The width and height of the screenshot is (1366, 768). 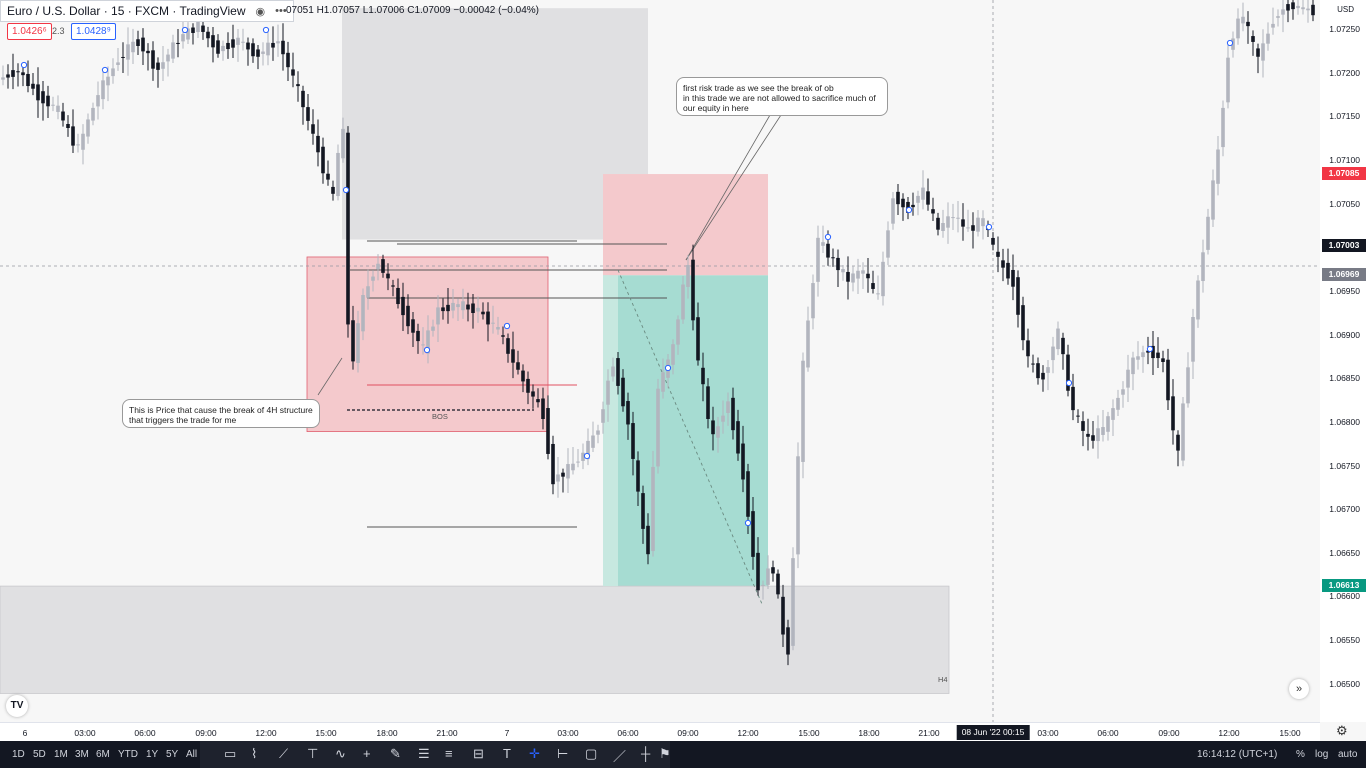 What do you see at coordinates (1344, 552) in the screenshot?
I see `price-tick-label: 1.06650` at bounding box center [1344, 552].